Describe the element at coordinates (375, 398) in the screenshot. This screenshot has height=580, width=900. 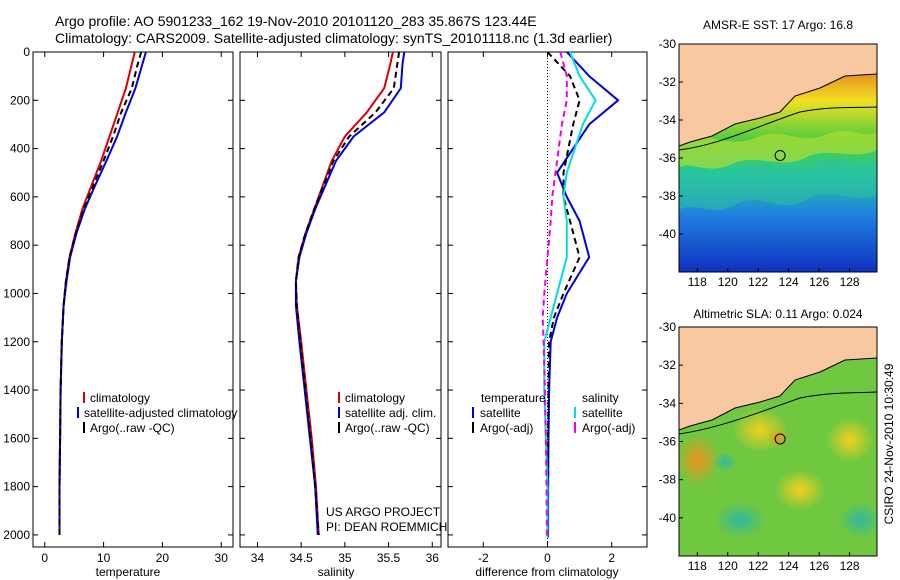
I see `legend-label: climatology` at that location.